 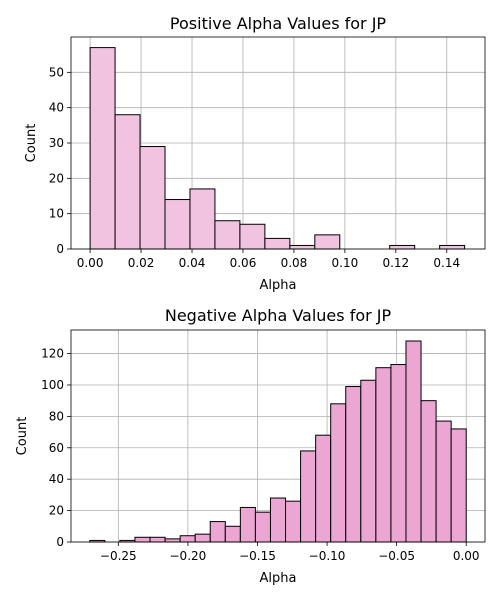 What do you see at coordinates (345, 263) in the screenshot?
I see `x-tick-label: 0.10` at bounding box center [345, 263].